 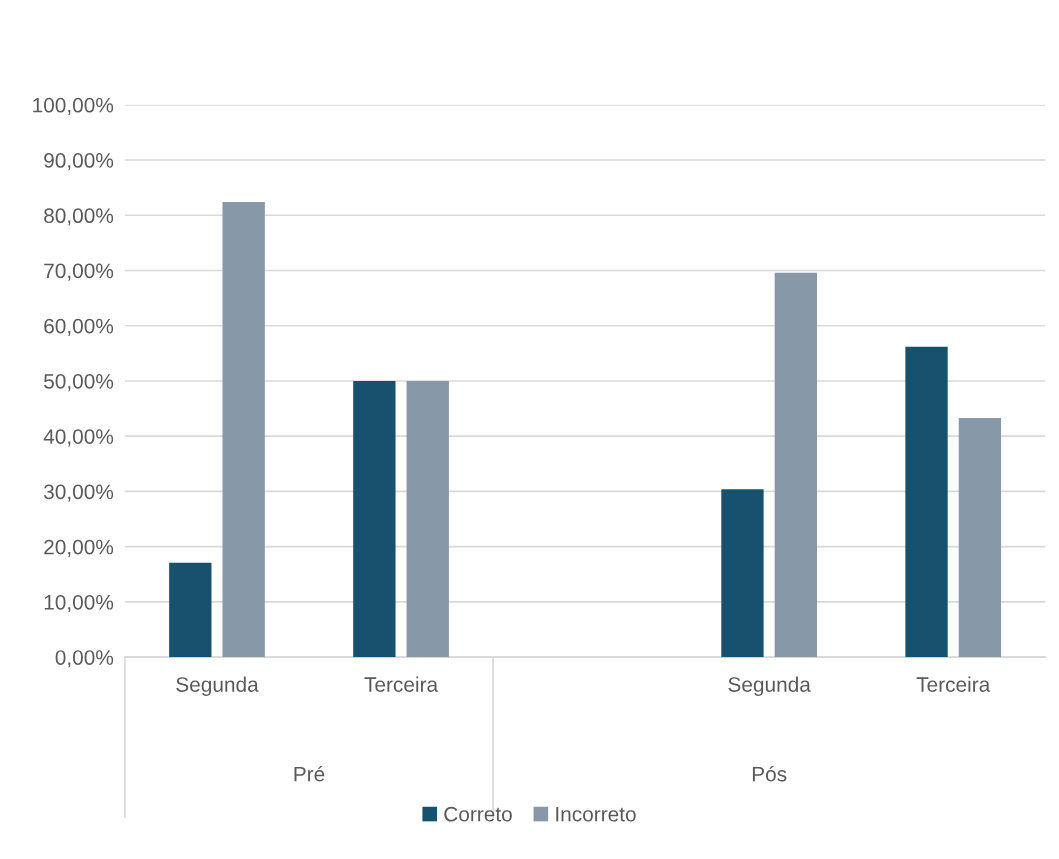 What do you see at coordinates (78, 438) in the screenshot?
I see `y-tick-label: 40,00%` at bounding box center [78, 438].